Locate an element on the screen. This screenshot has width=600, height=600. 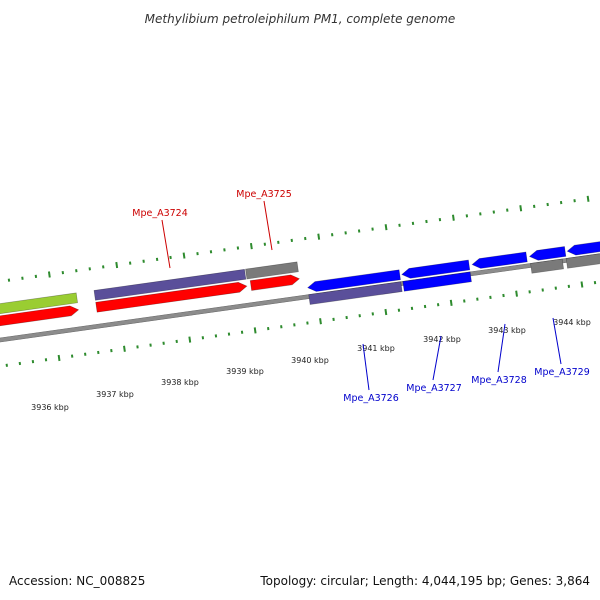
accession-text: Accession: NC_008825 is located at coordinates (77, 581).